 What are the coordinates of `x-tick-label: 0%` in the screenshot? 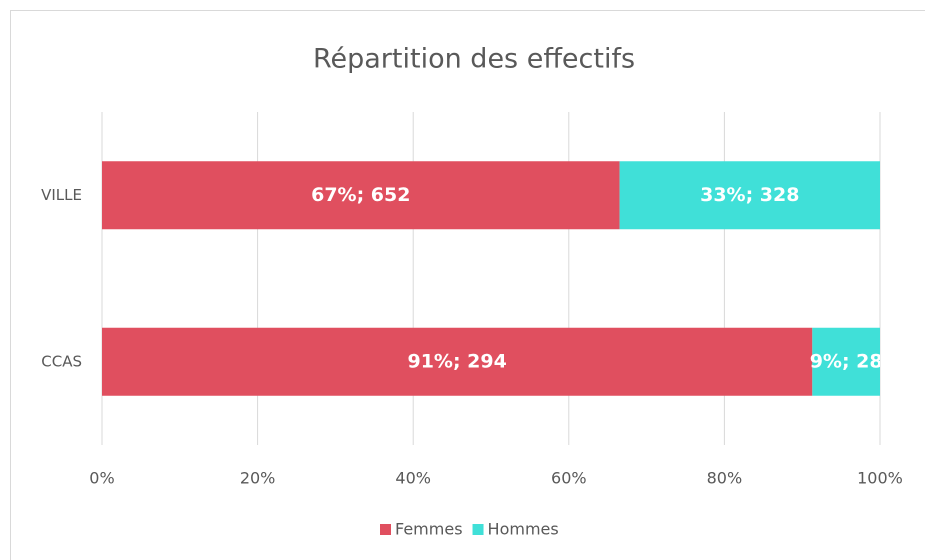 It's located at (101, 478).